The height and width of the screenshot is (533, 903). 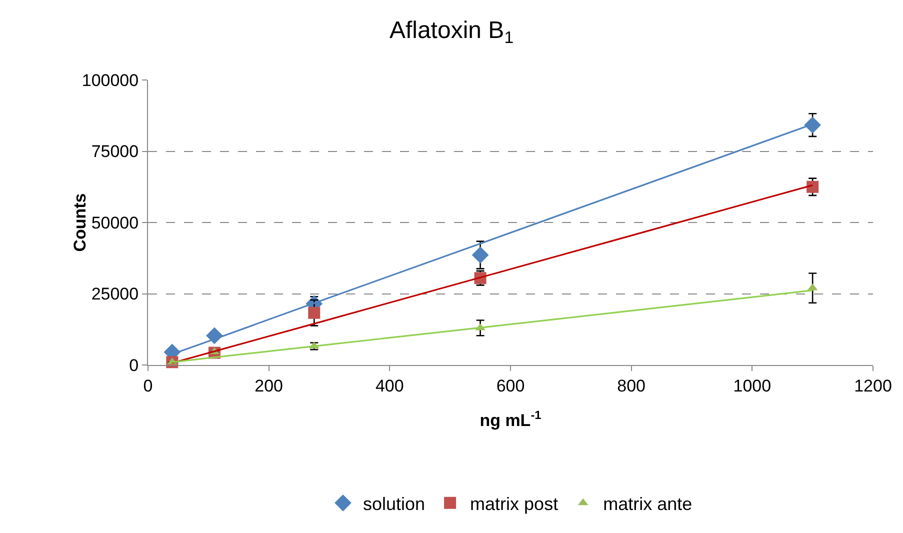 I want to click on x-tick-label: 800, so click(x=631, y=386).